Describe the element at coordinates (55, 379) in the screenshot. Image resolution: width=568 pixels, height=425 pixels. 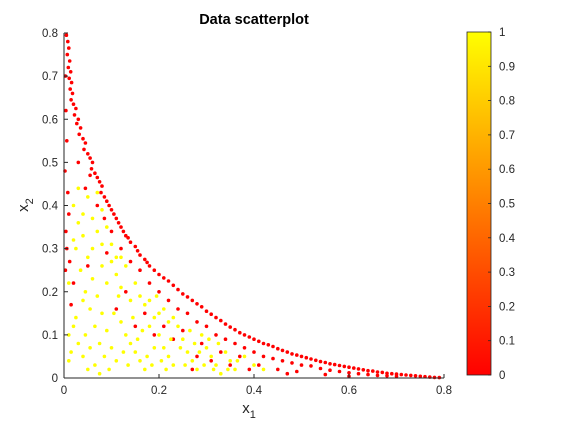
I see `y-tick-label: 0` at that location.